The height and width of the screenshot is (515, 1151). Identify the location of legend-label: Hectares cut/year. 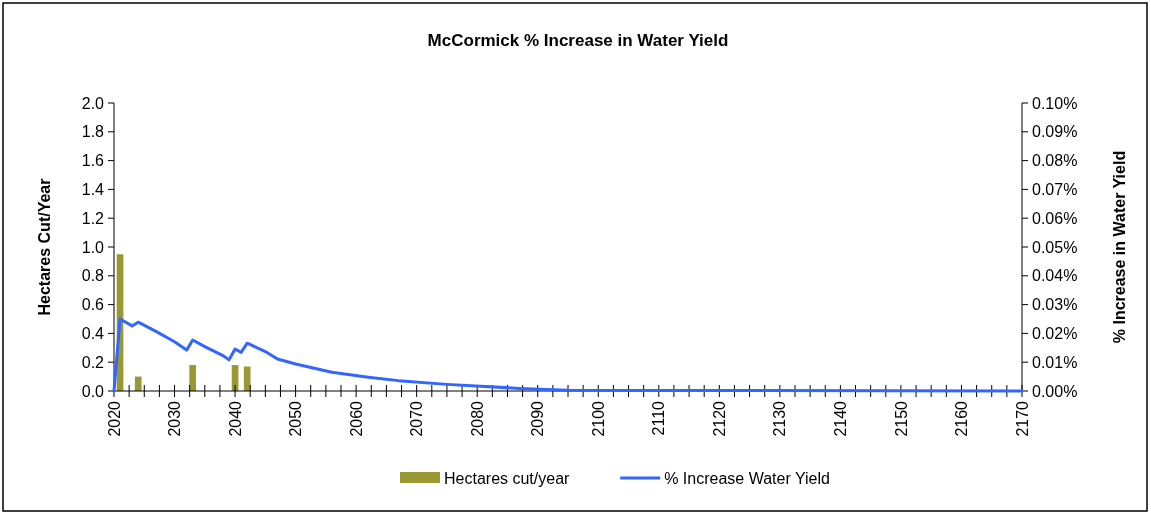
(507, 478).